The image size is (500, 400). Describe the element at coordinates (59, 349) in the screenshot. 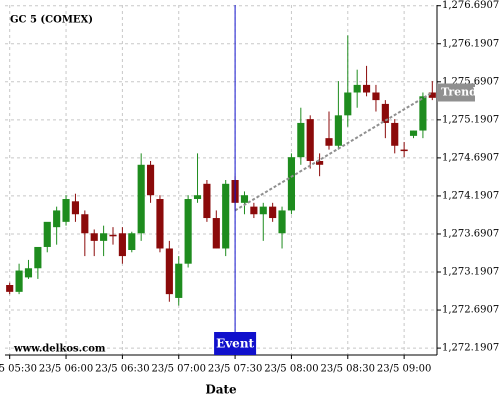

I see `source-label: www.delkos.com` at that location.